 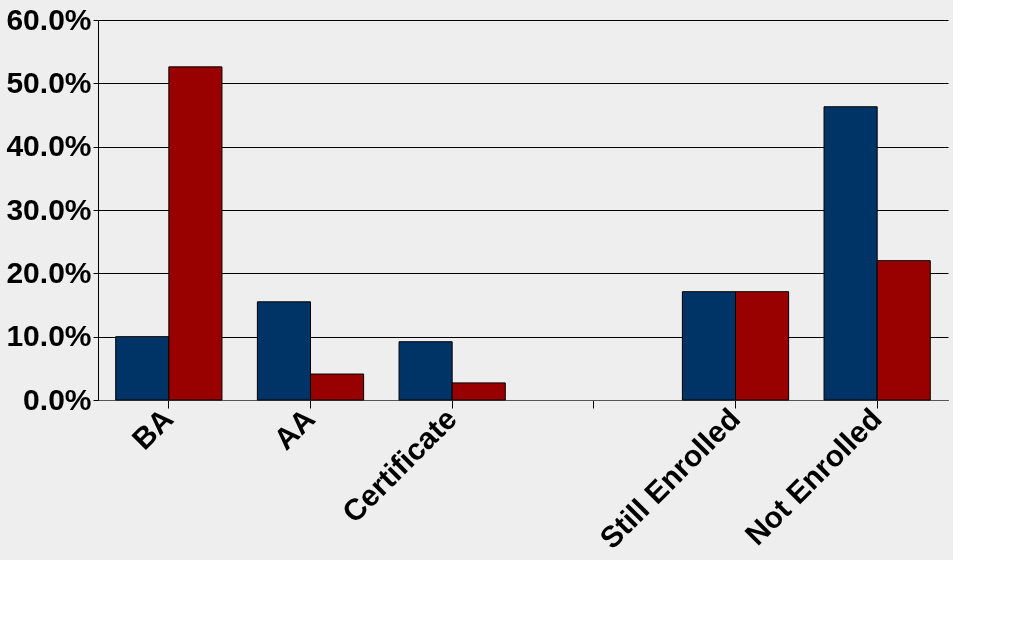 What do you see at coordinates (294, 428) in the screenshot?
I see `x-tick-label: AA` at bounding box center [294, 428].